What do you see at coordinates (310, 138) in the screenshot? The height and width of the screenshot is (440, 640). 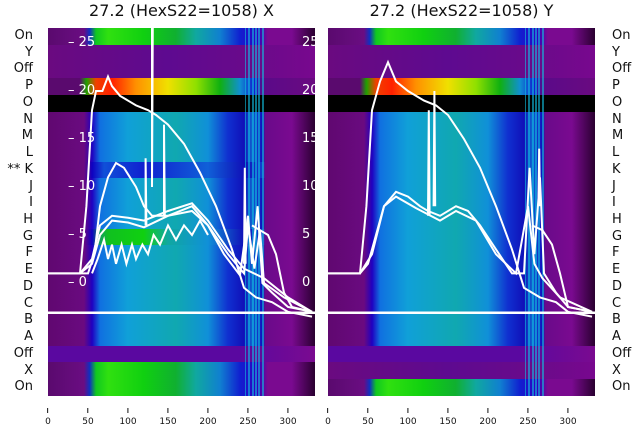 I see `y-tick-label: 15` at bounding box center [310, 138].